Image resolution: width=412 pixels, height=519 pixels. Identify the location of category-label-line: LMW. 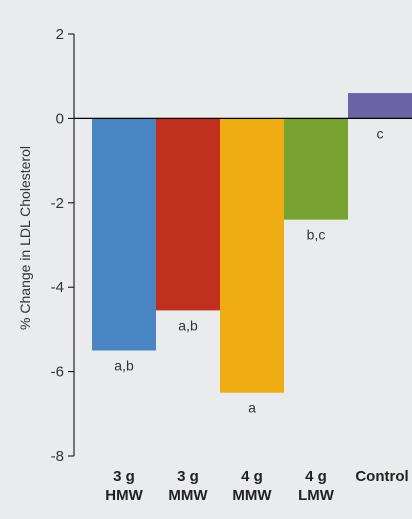
(316, 495).